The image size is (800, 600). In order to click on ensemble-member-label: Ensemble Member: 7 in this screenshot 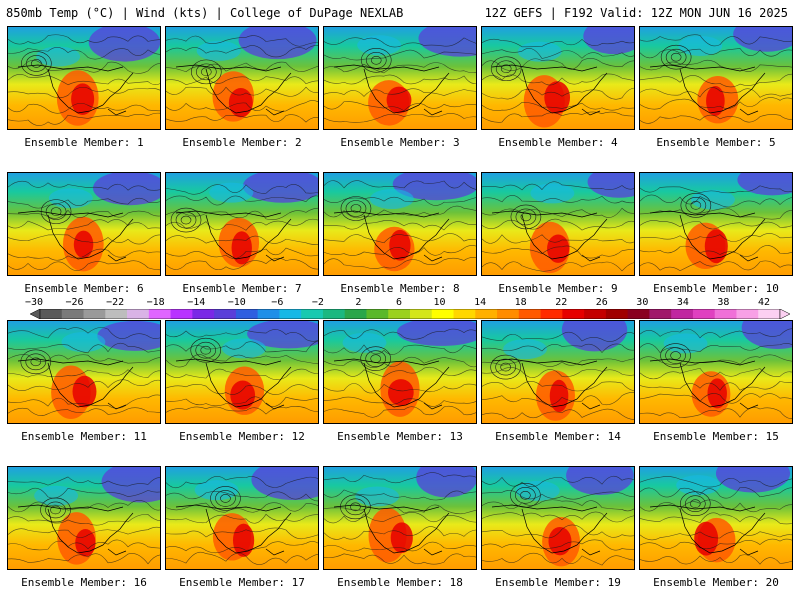, I will do `click(242, 288)`.